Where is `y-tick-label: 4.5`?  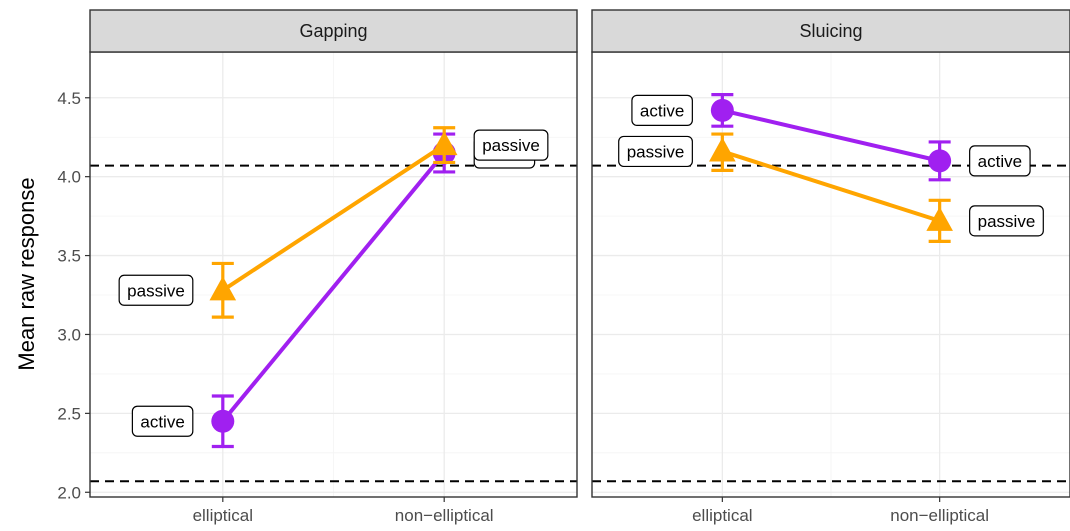 y-tick-label: 4.5 is located at coordinates (69, 98).